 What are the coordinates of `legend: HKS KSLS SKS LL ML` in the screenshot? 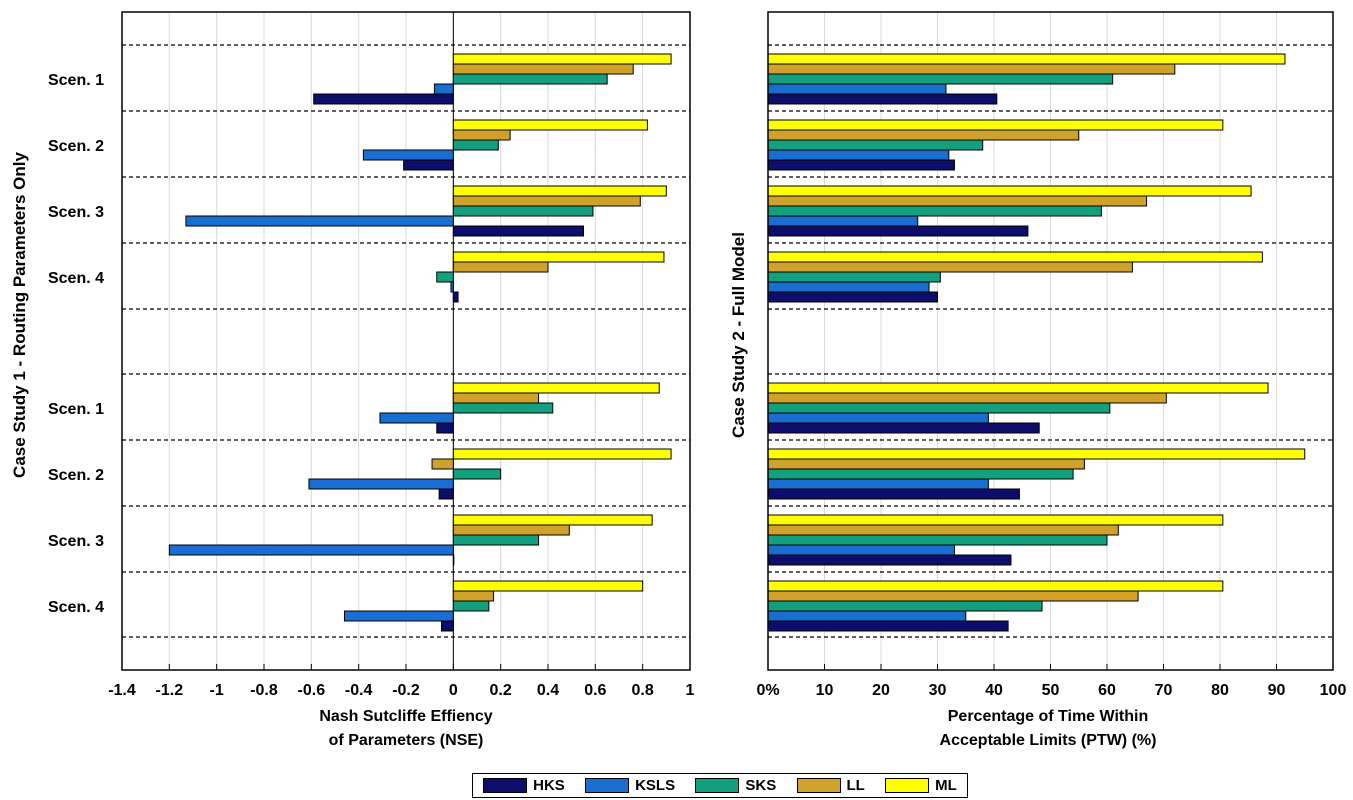 It's located at (720, 785).